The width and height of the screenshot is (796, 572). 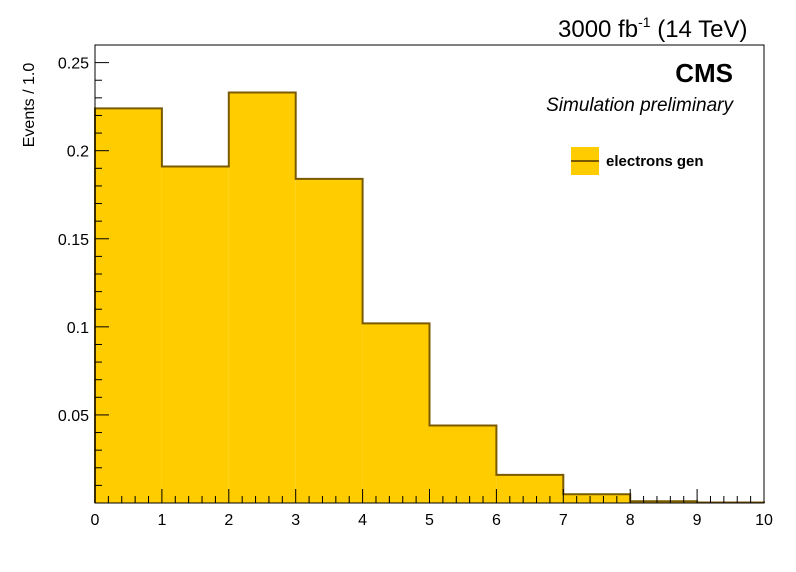 I want to click on x-tick-label: 5, so click(x=429, y=520).